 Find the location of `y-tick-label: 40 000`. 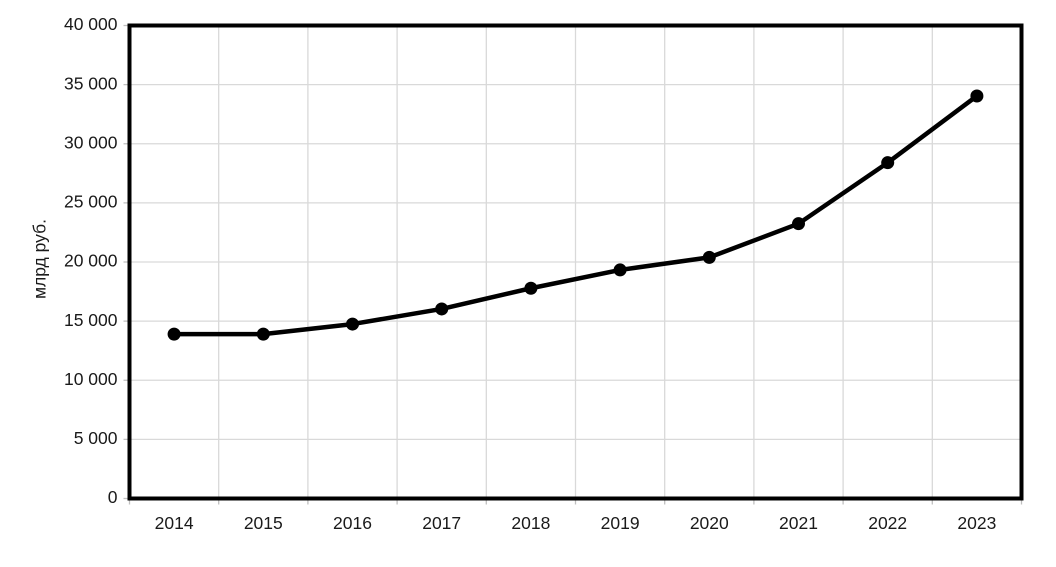

y-tick-label: 40 000 is located at coordinates (91, 24).